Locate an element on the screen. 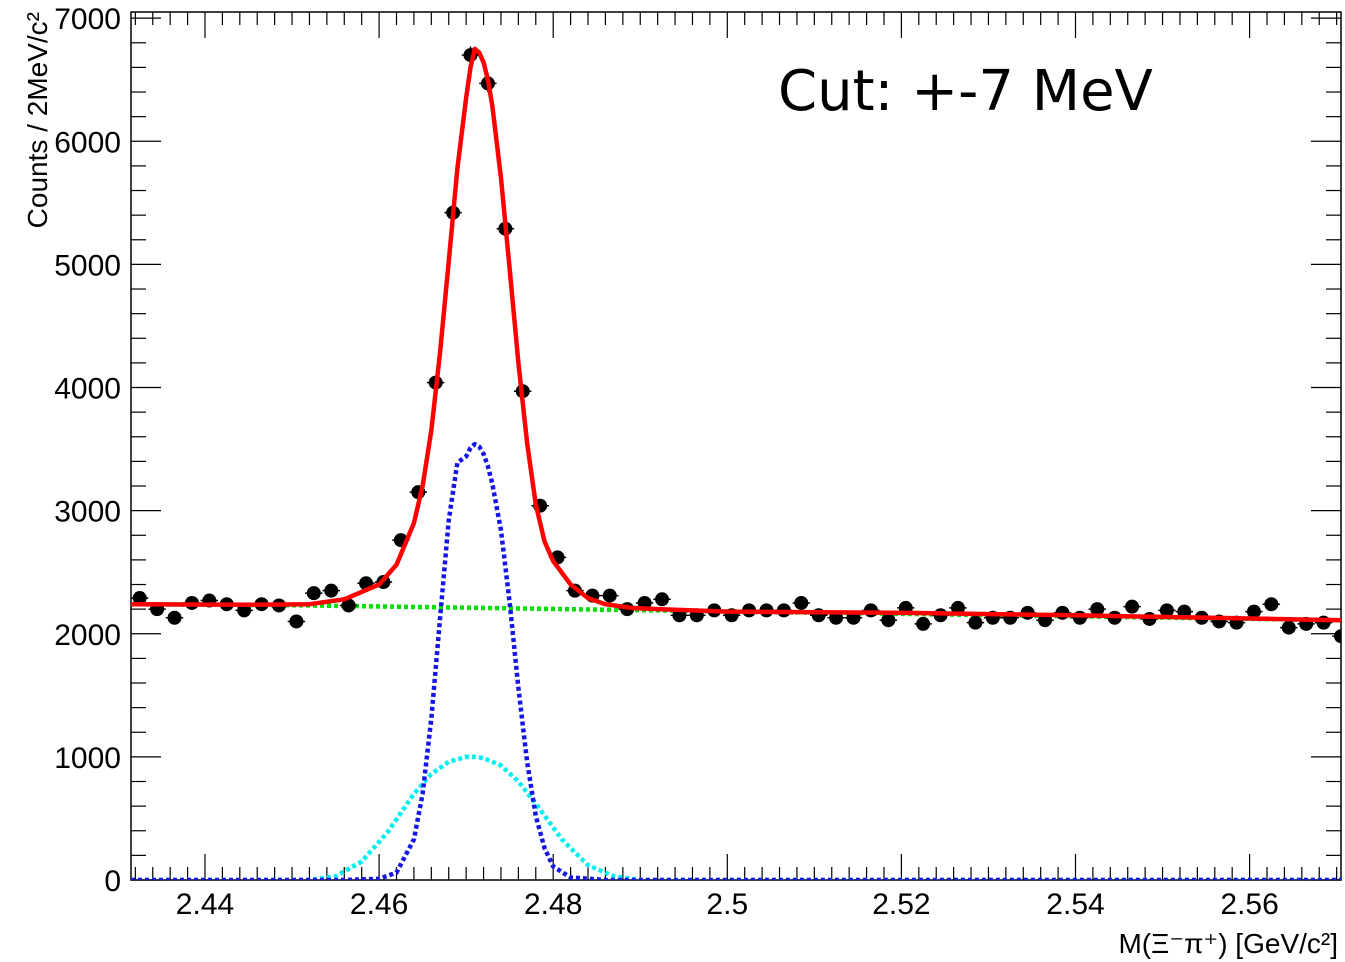  x-tick-label: 2.56 is located at coordinates (1249, 904).